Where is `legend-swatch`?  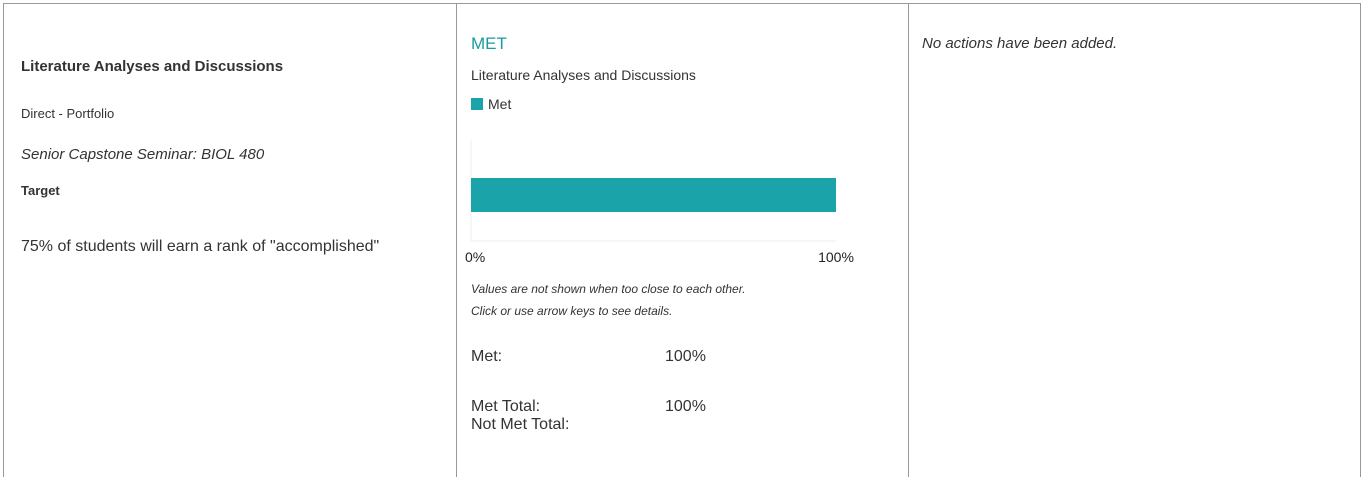 legend-swatch is located at coordinates (477, 104).